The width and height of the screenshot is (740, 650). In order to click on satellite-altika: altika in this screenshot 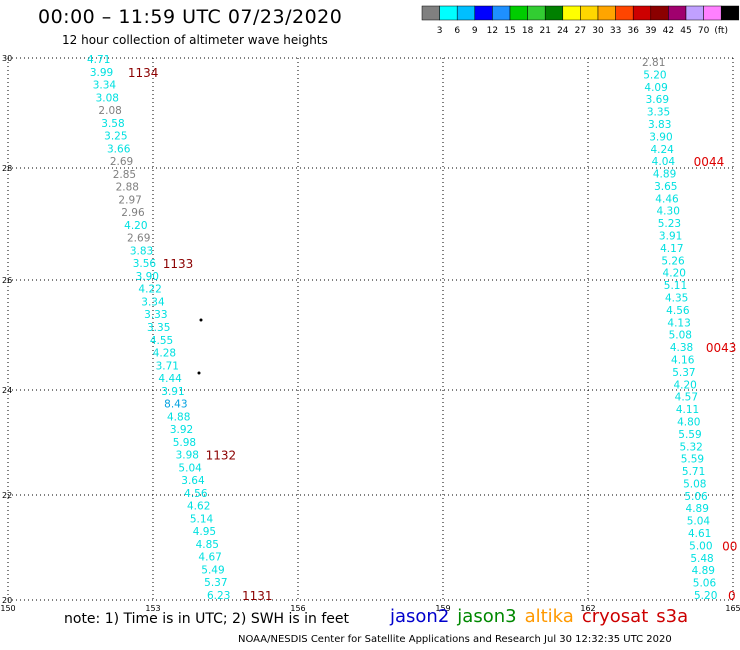, I will do `click(549, 616)`.